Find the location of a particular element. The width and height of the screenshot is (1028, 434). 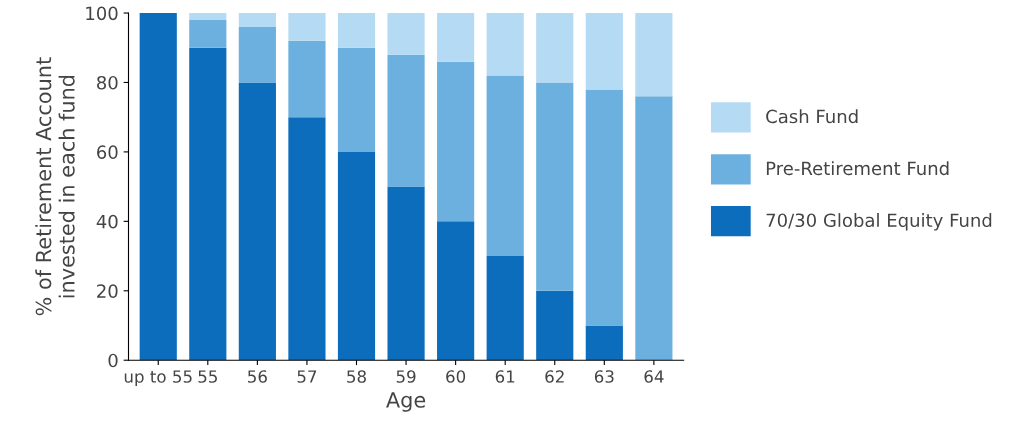

legend-label: Pre-Retirement Fund is located at coordinates (857, 168).